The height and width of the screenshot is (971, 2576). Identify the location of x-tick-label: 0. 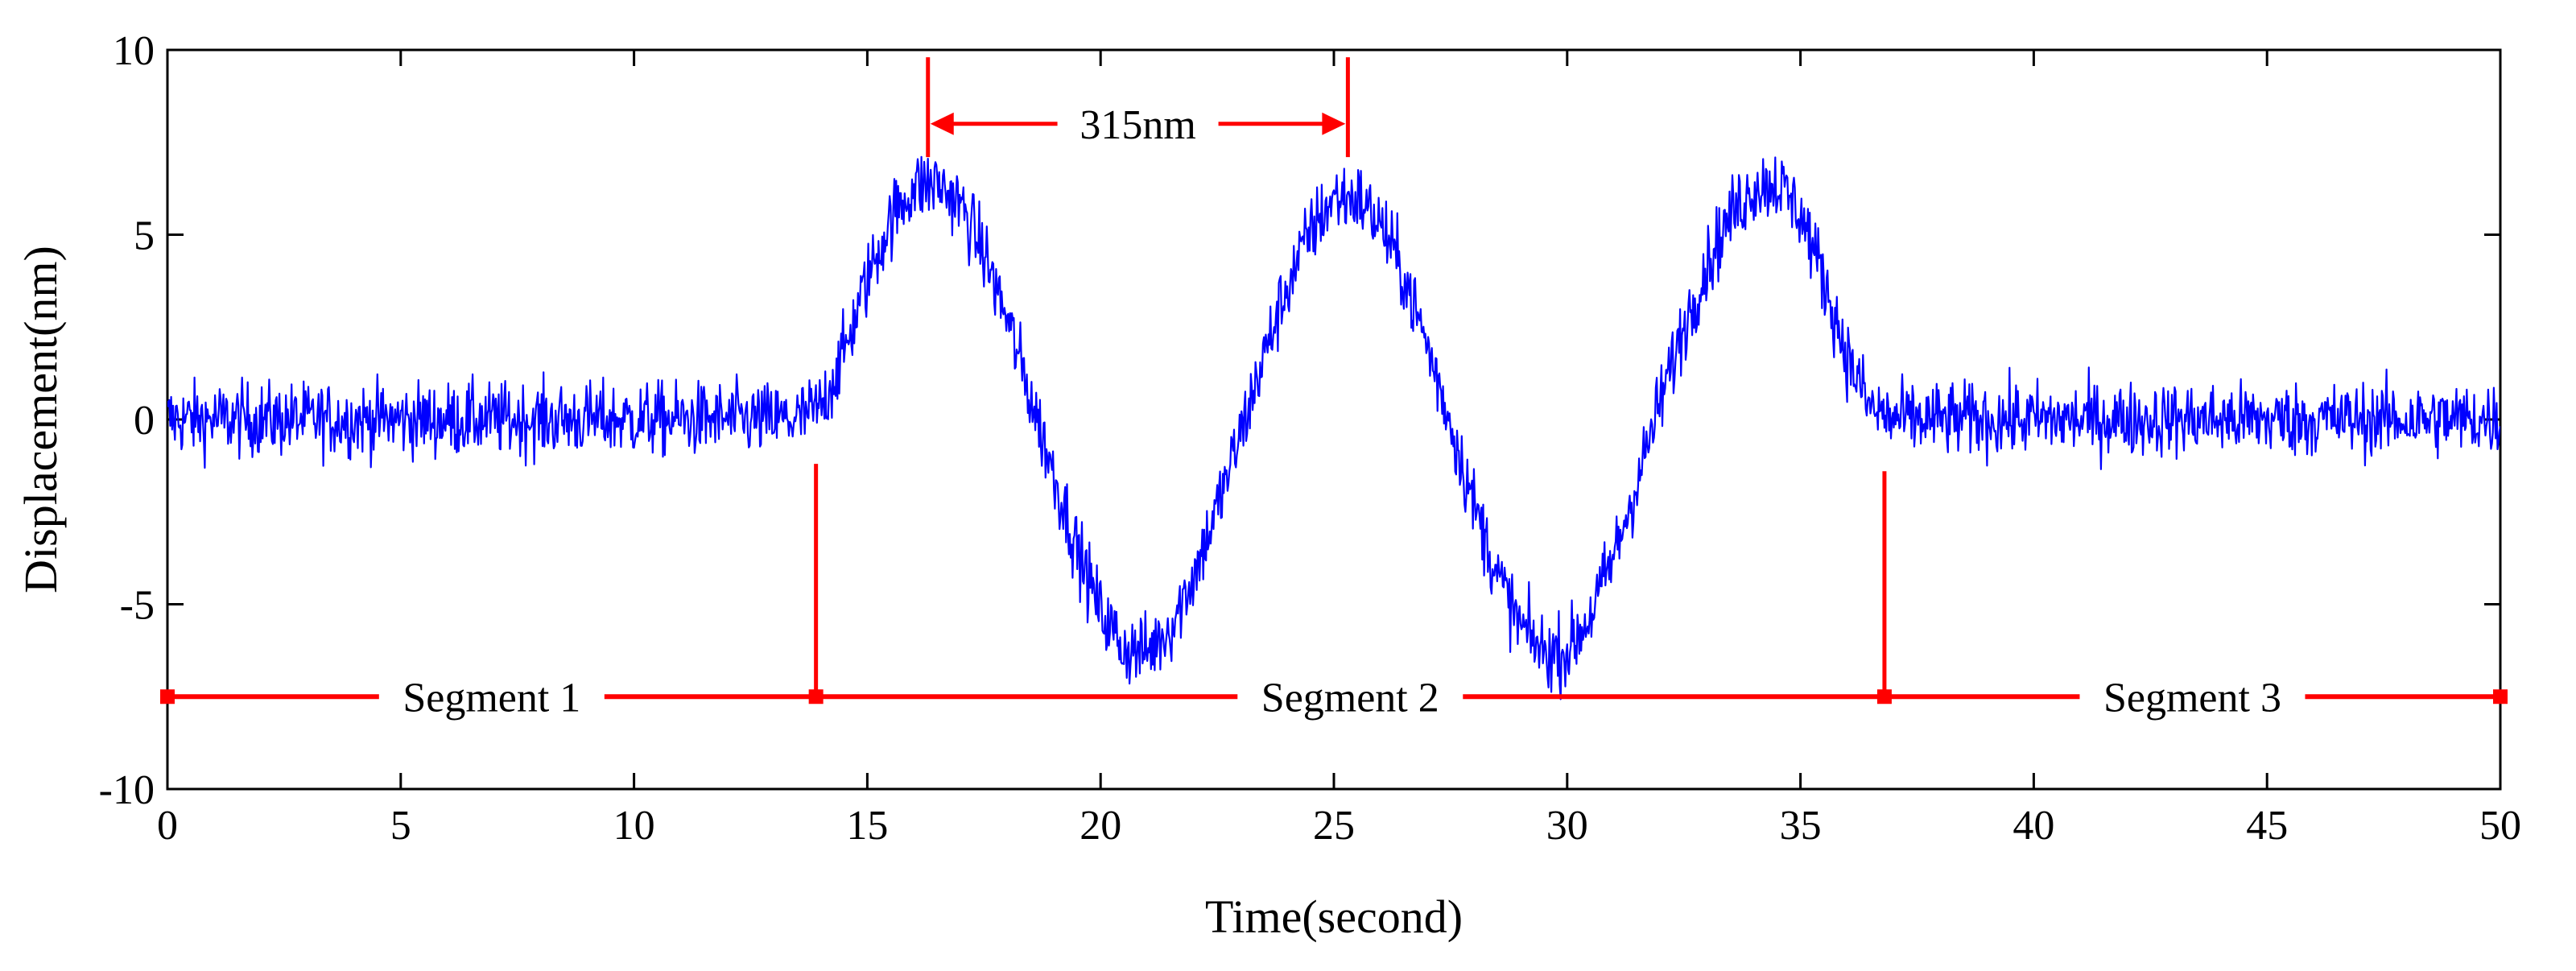
(167, 826).